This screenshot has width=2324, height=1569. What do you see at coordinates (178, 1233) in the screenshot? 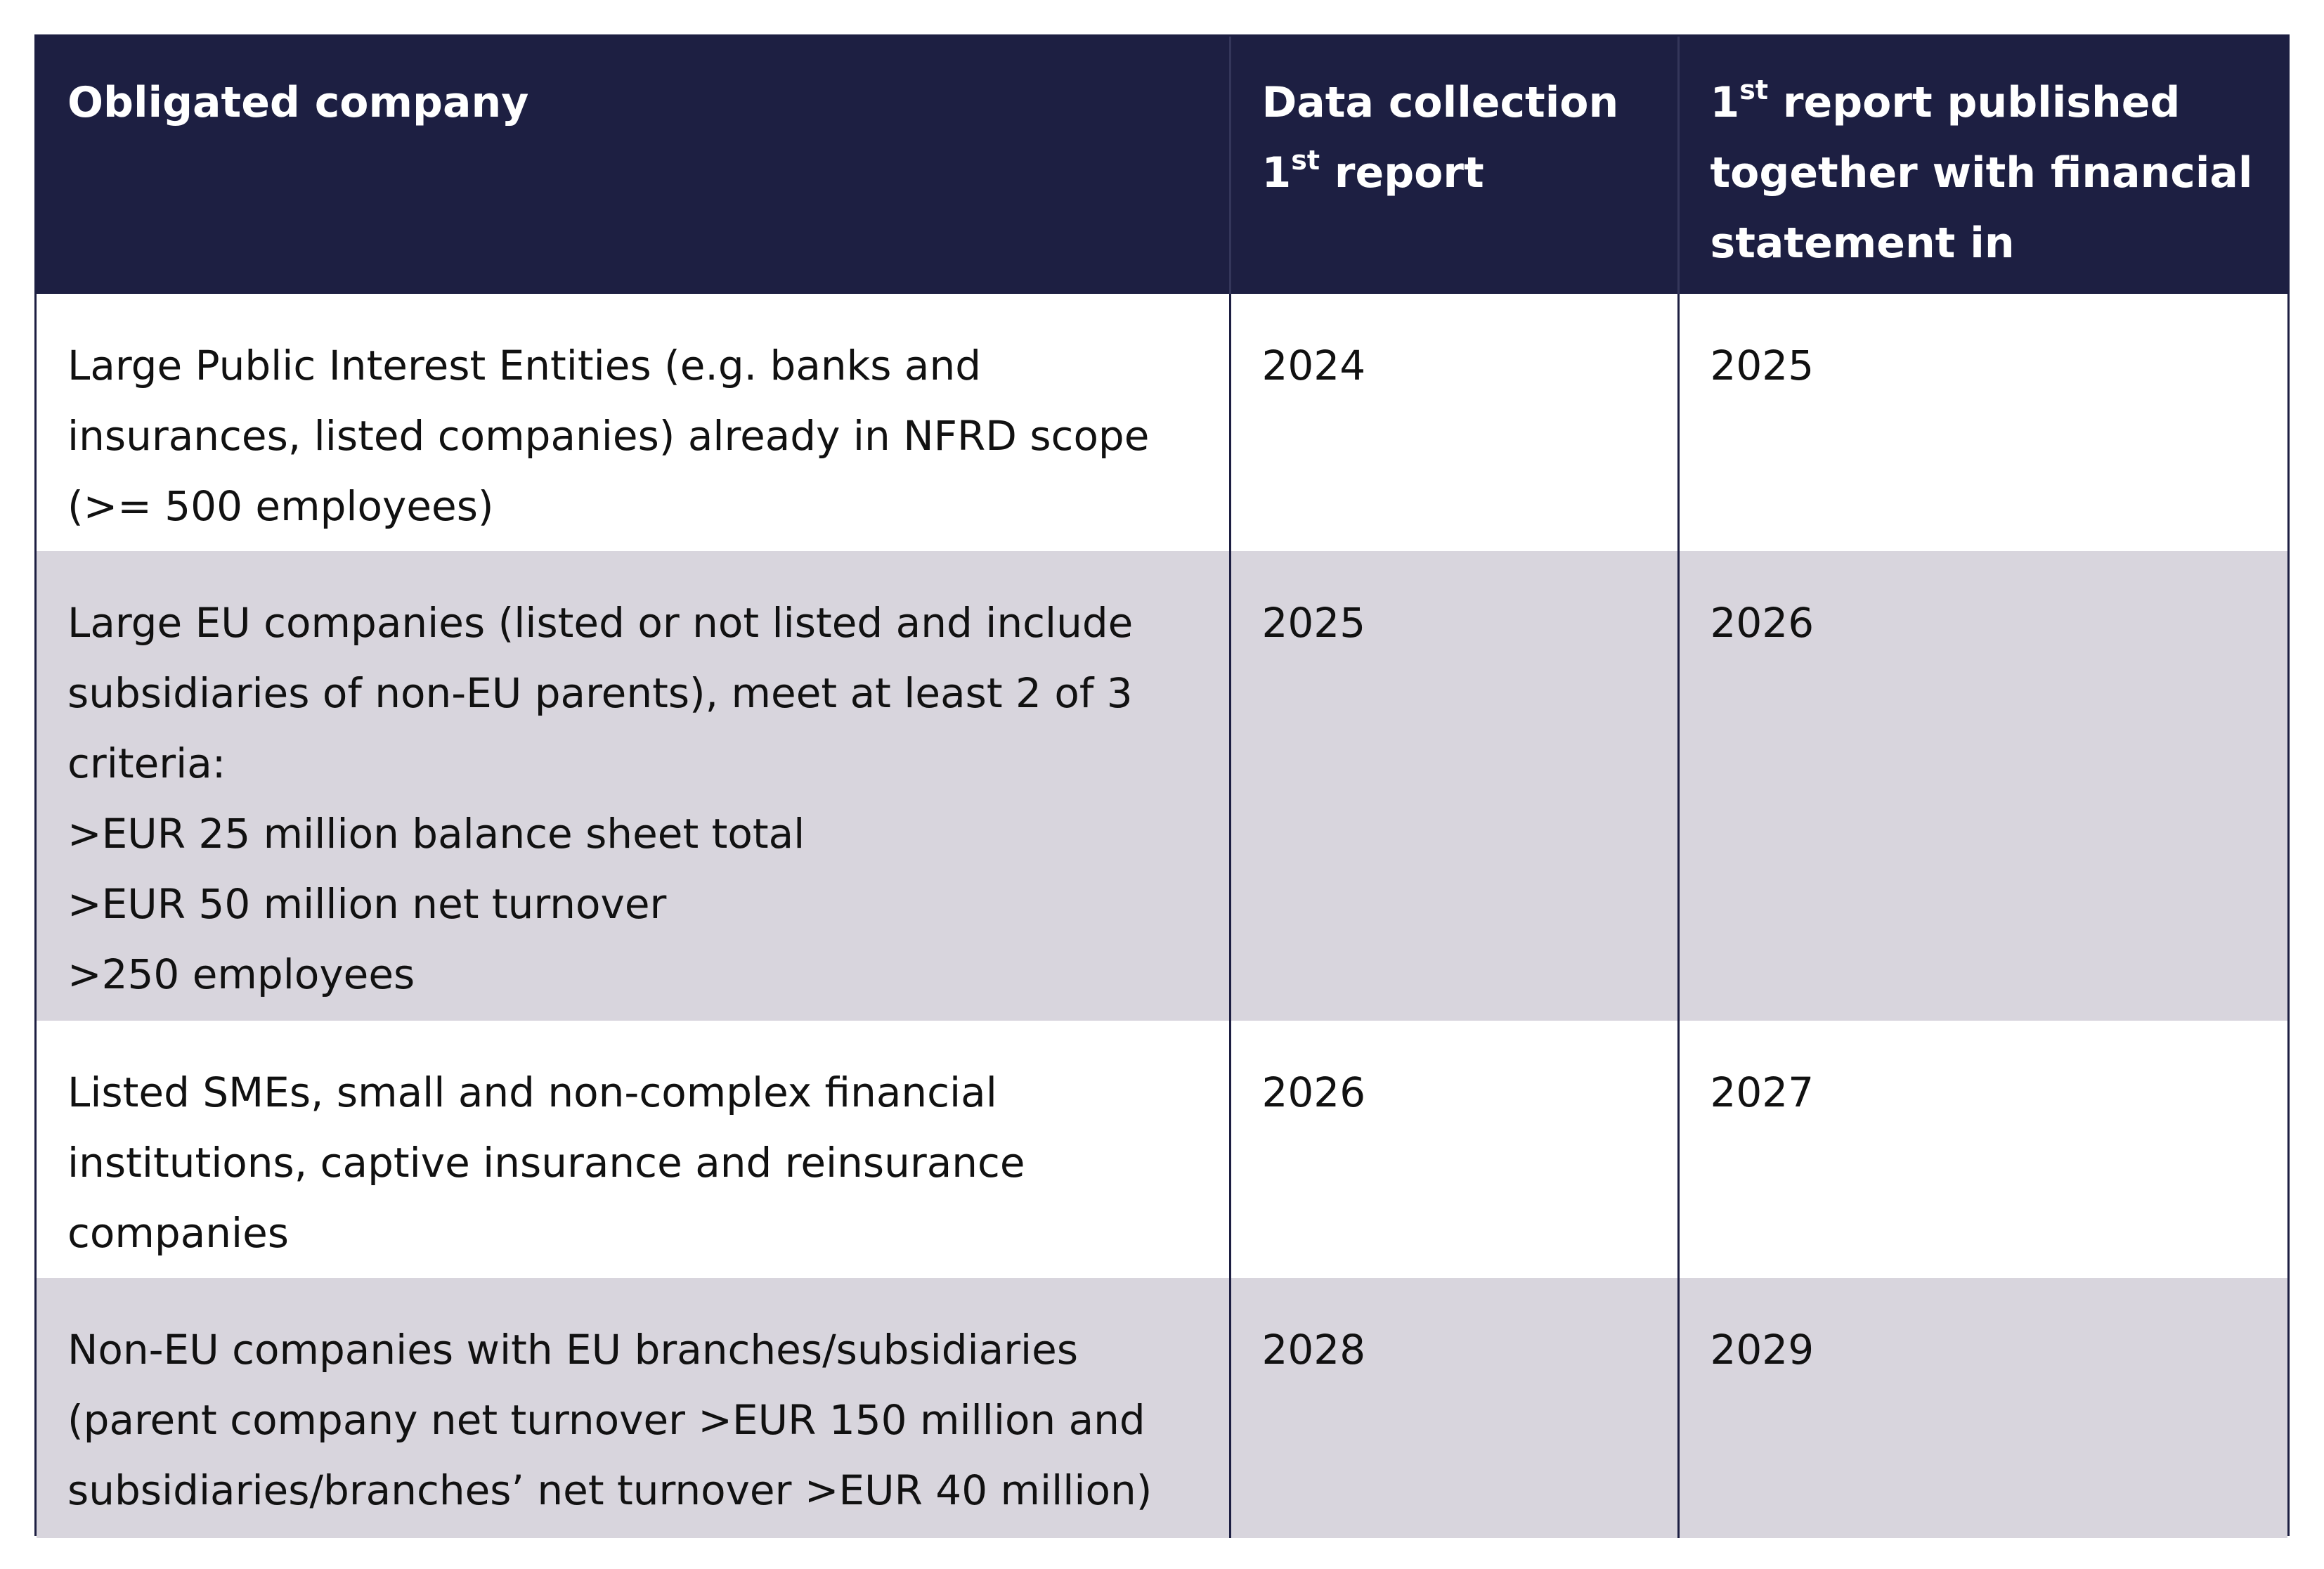
I see `company-line: companies` at bounding box center [178, 1233].